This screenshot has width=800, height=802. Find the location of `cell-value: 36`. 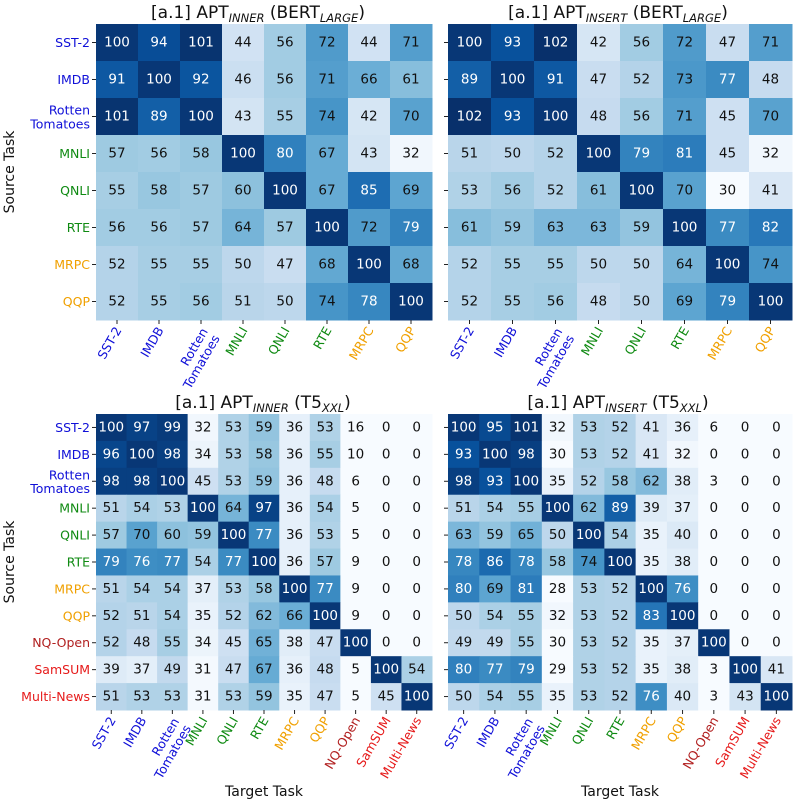

cell-value: 36 is located at coordinates (682, 427).